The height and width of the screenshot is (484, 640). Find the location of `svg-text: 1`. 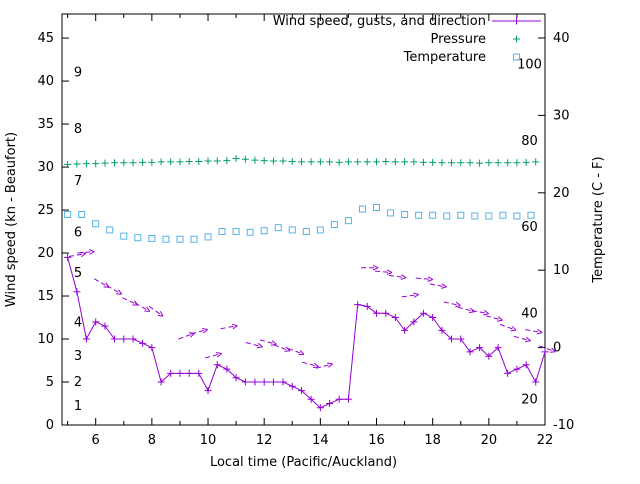

svg-text: 1 is located at coordinates (78, 406).